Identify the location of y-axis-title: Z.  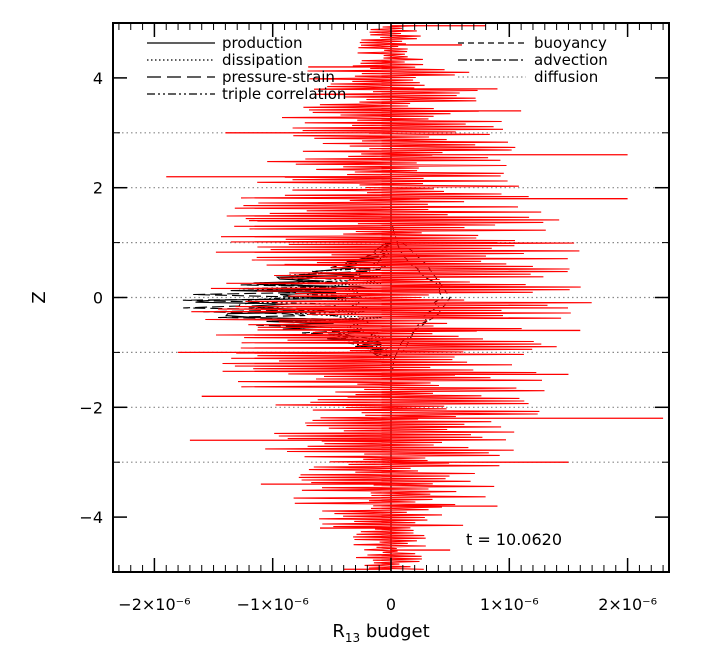
(39, 297).